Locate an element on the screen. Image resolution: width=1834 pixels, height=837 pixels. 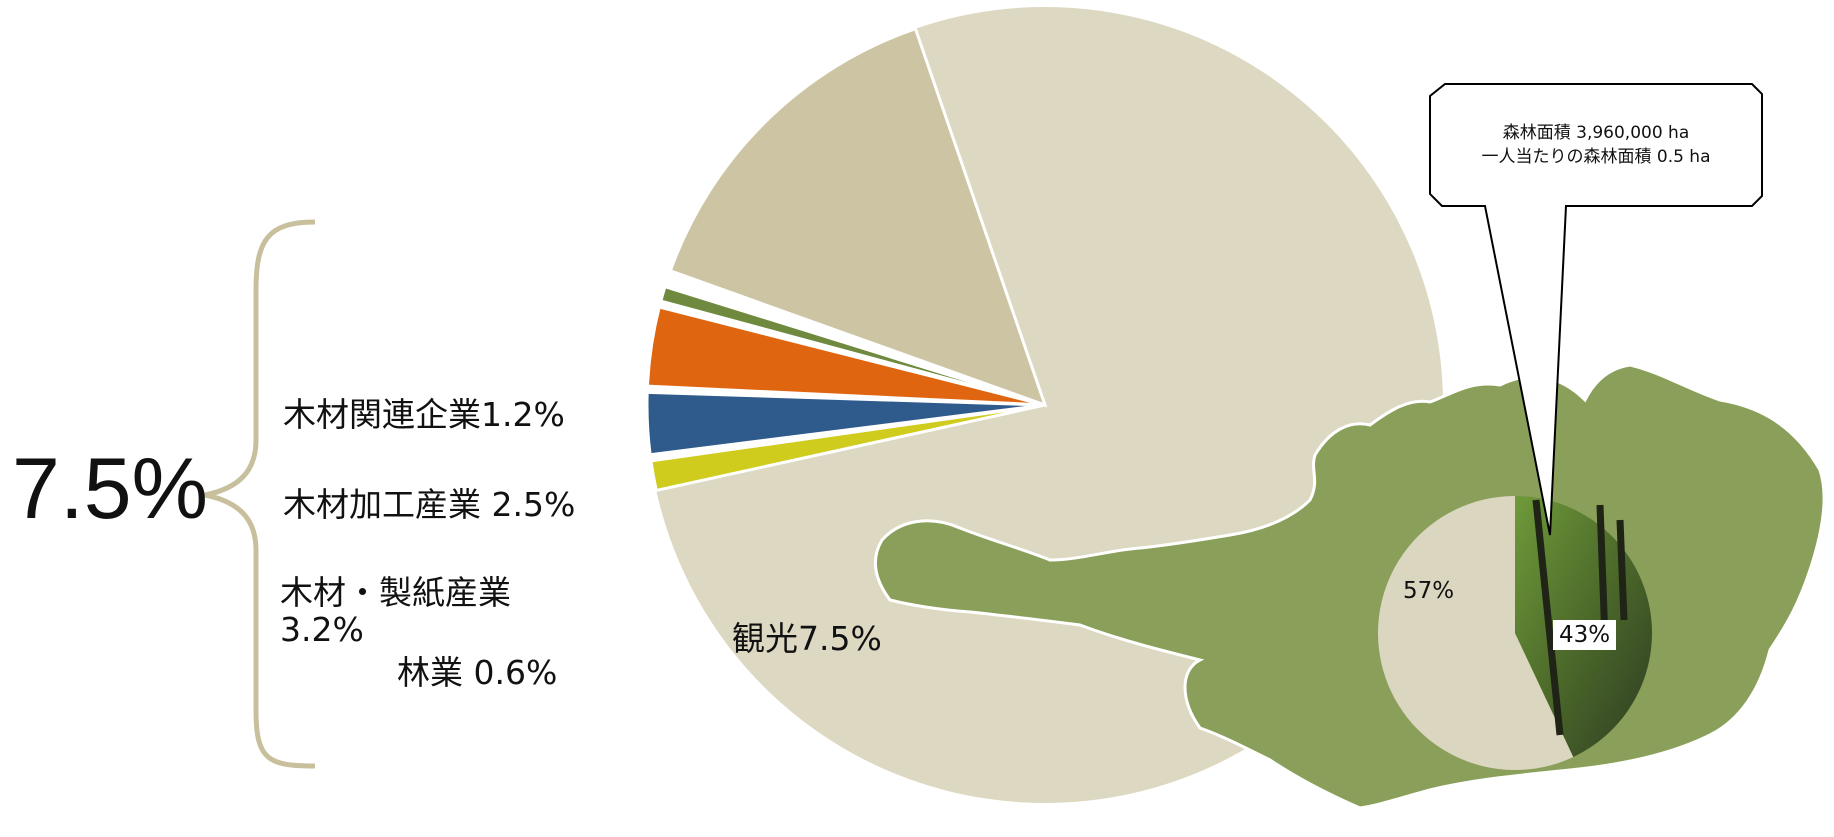
pie-slice-wood-related is located at coordinates (847, 448).